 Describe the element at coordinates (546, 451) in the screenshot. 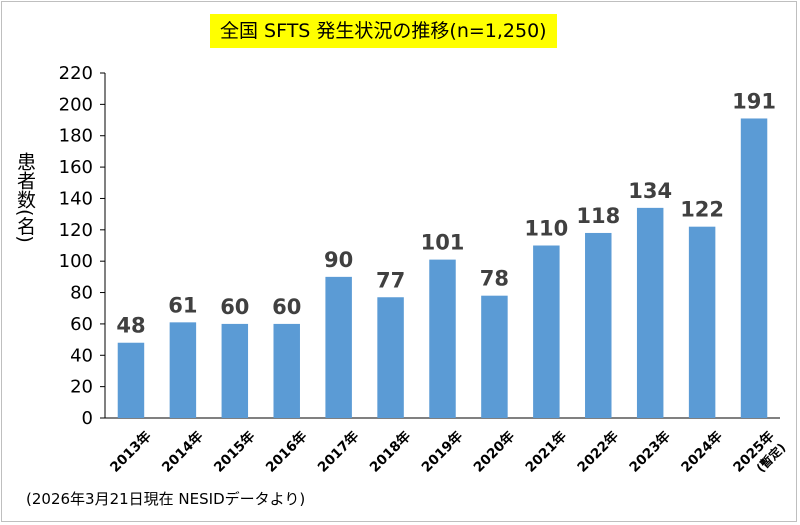

I see `x-tick-label: 2021年` at that location.